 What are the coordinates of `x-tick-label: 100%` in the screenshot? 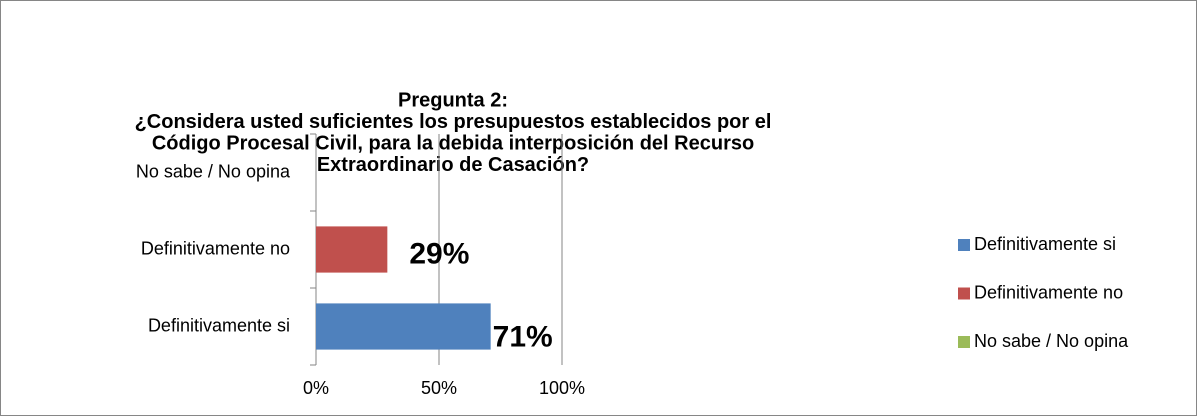 It's located at (562, 388).